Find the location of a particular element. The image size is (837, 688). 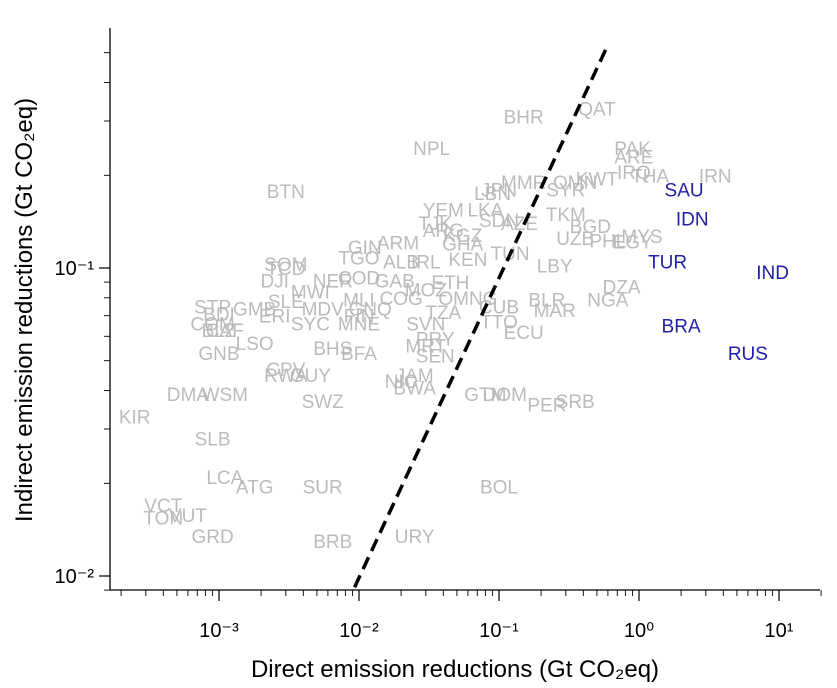

point-label-yem: YEM is located at coordinates (443, 210).